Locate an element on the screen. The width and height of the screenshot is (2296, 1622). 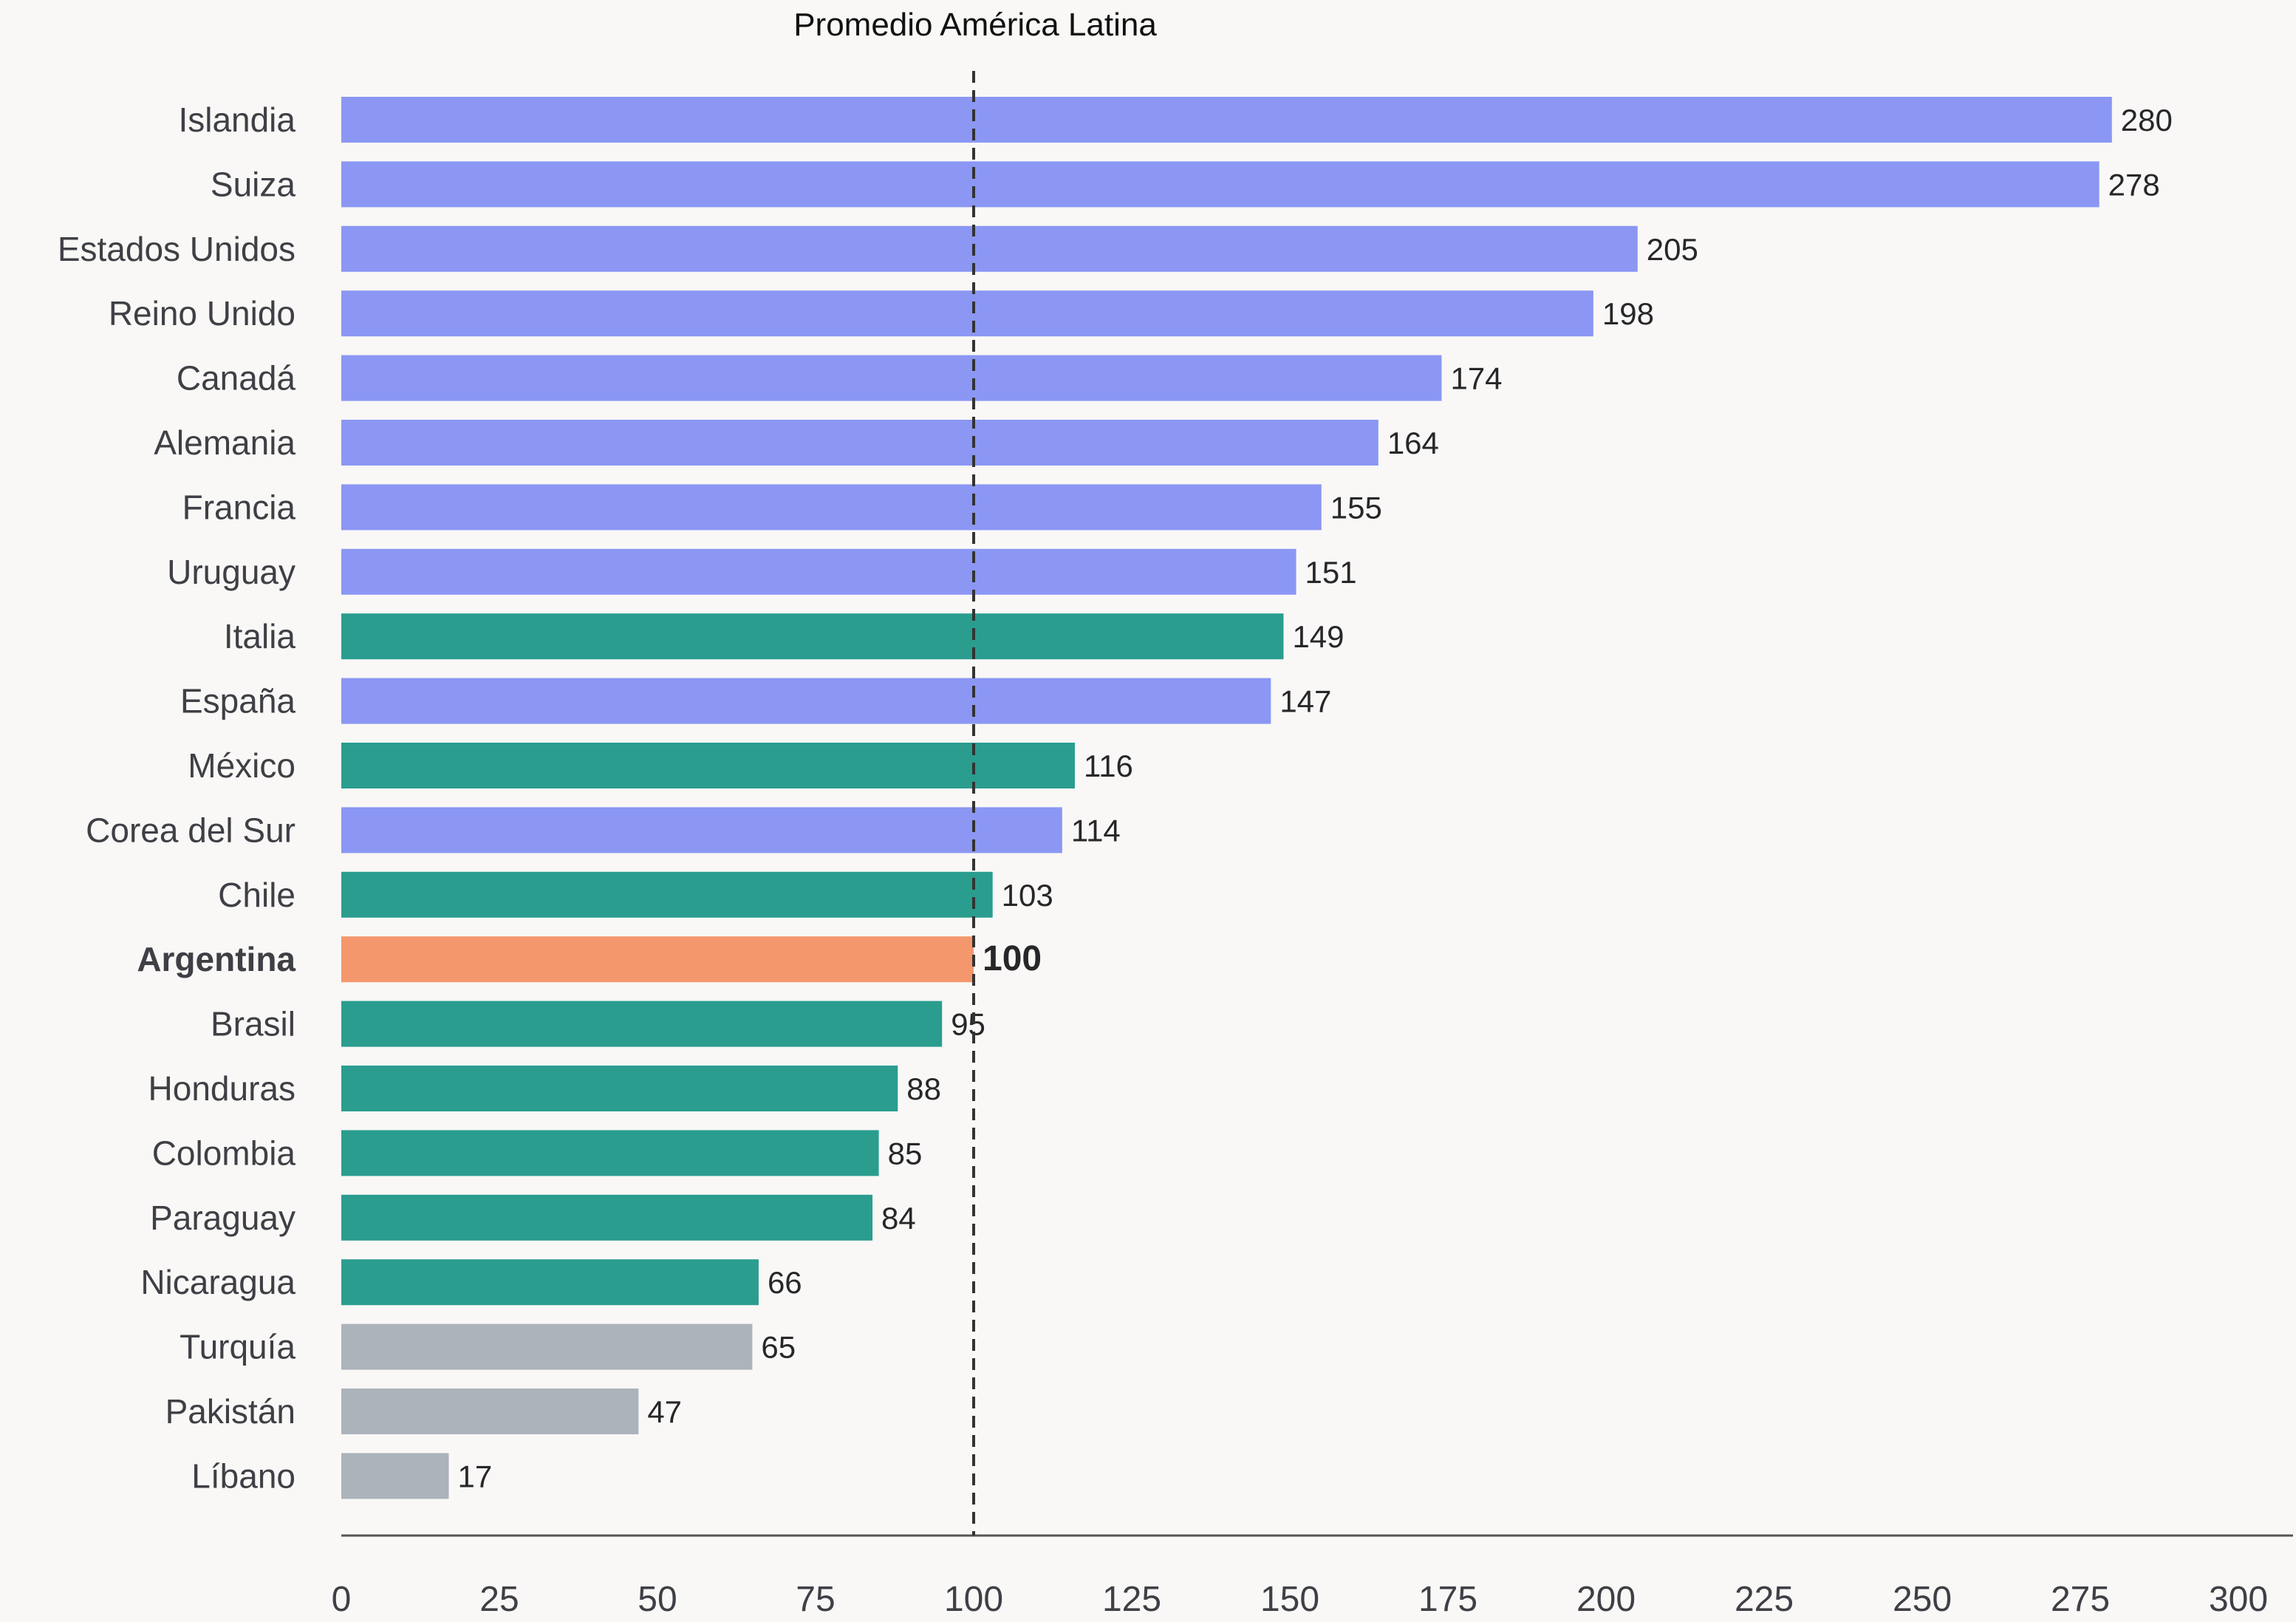
x-tick-label: 300 is located at coordinates (2238, 1599).